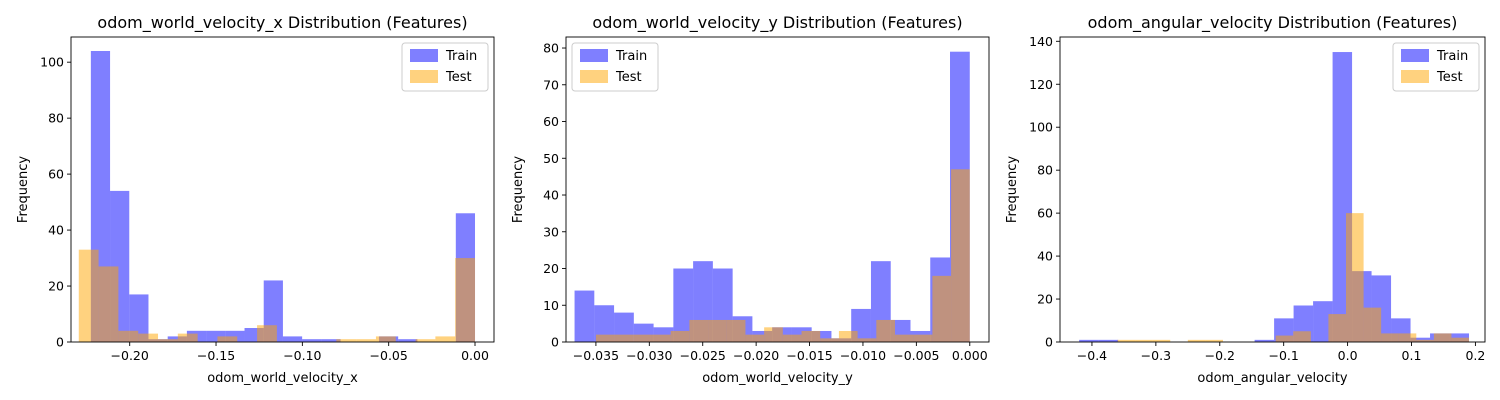 This screenshot has width=1500, height=400. Describe the element at coordinates (1284, 355) in the screenshot. I see `x-tick-label: −0.1` at that location.